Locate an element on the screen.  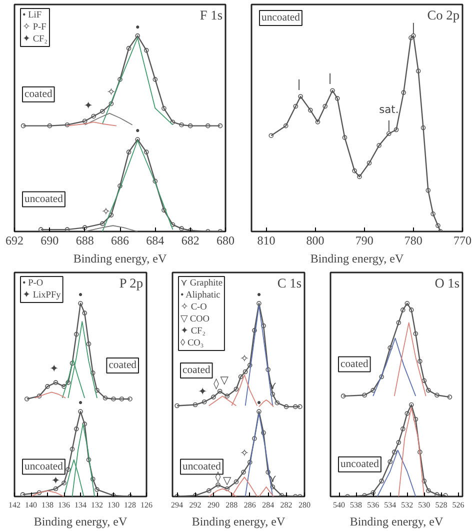
x-tick-label: 682 is located at coordinates (190, 241).